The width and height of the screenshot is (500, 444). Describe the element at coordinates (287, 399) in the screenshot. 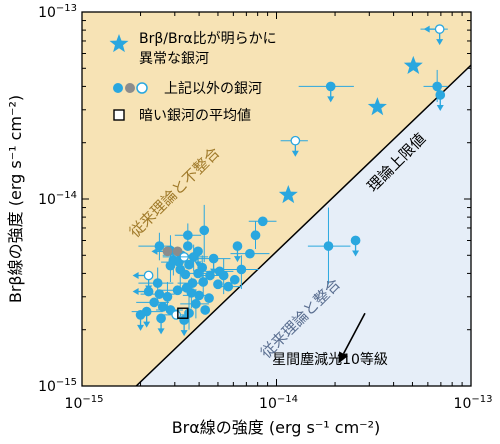

I see `x-tick-exponent: −14` at that location.